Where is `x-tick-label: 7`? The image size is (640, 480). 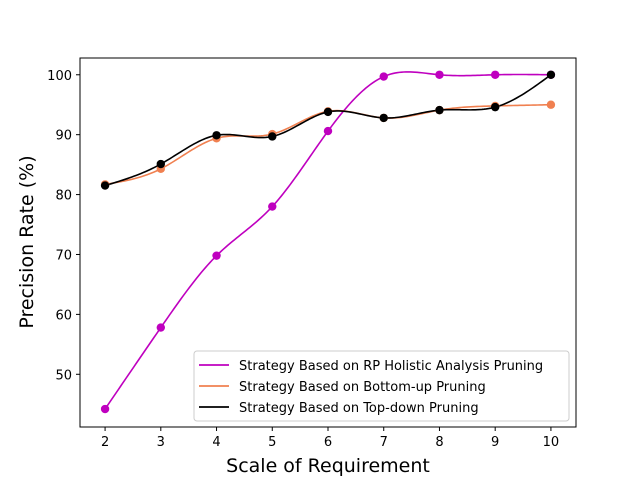 x-tick-label: 7 is located at coordinates (384, 442).